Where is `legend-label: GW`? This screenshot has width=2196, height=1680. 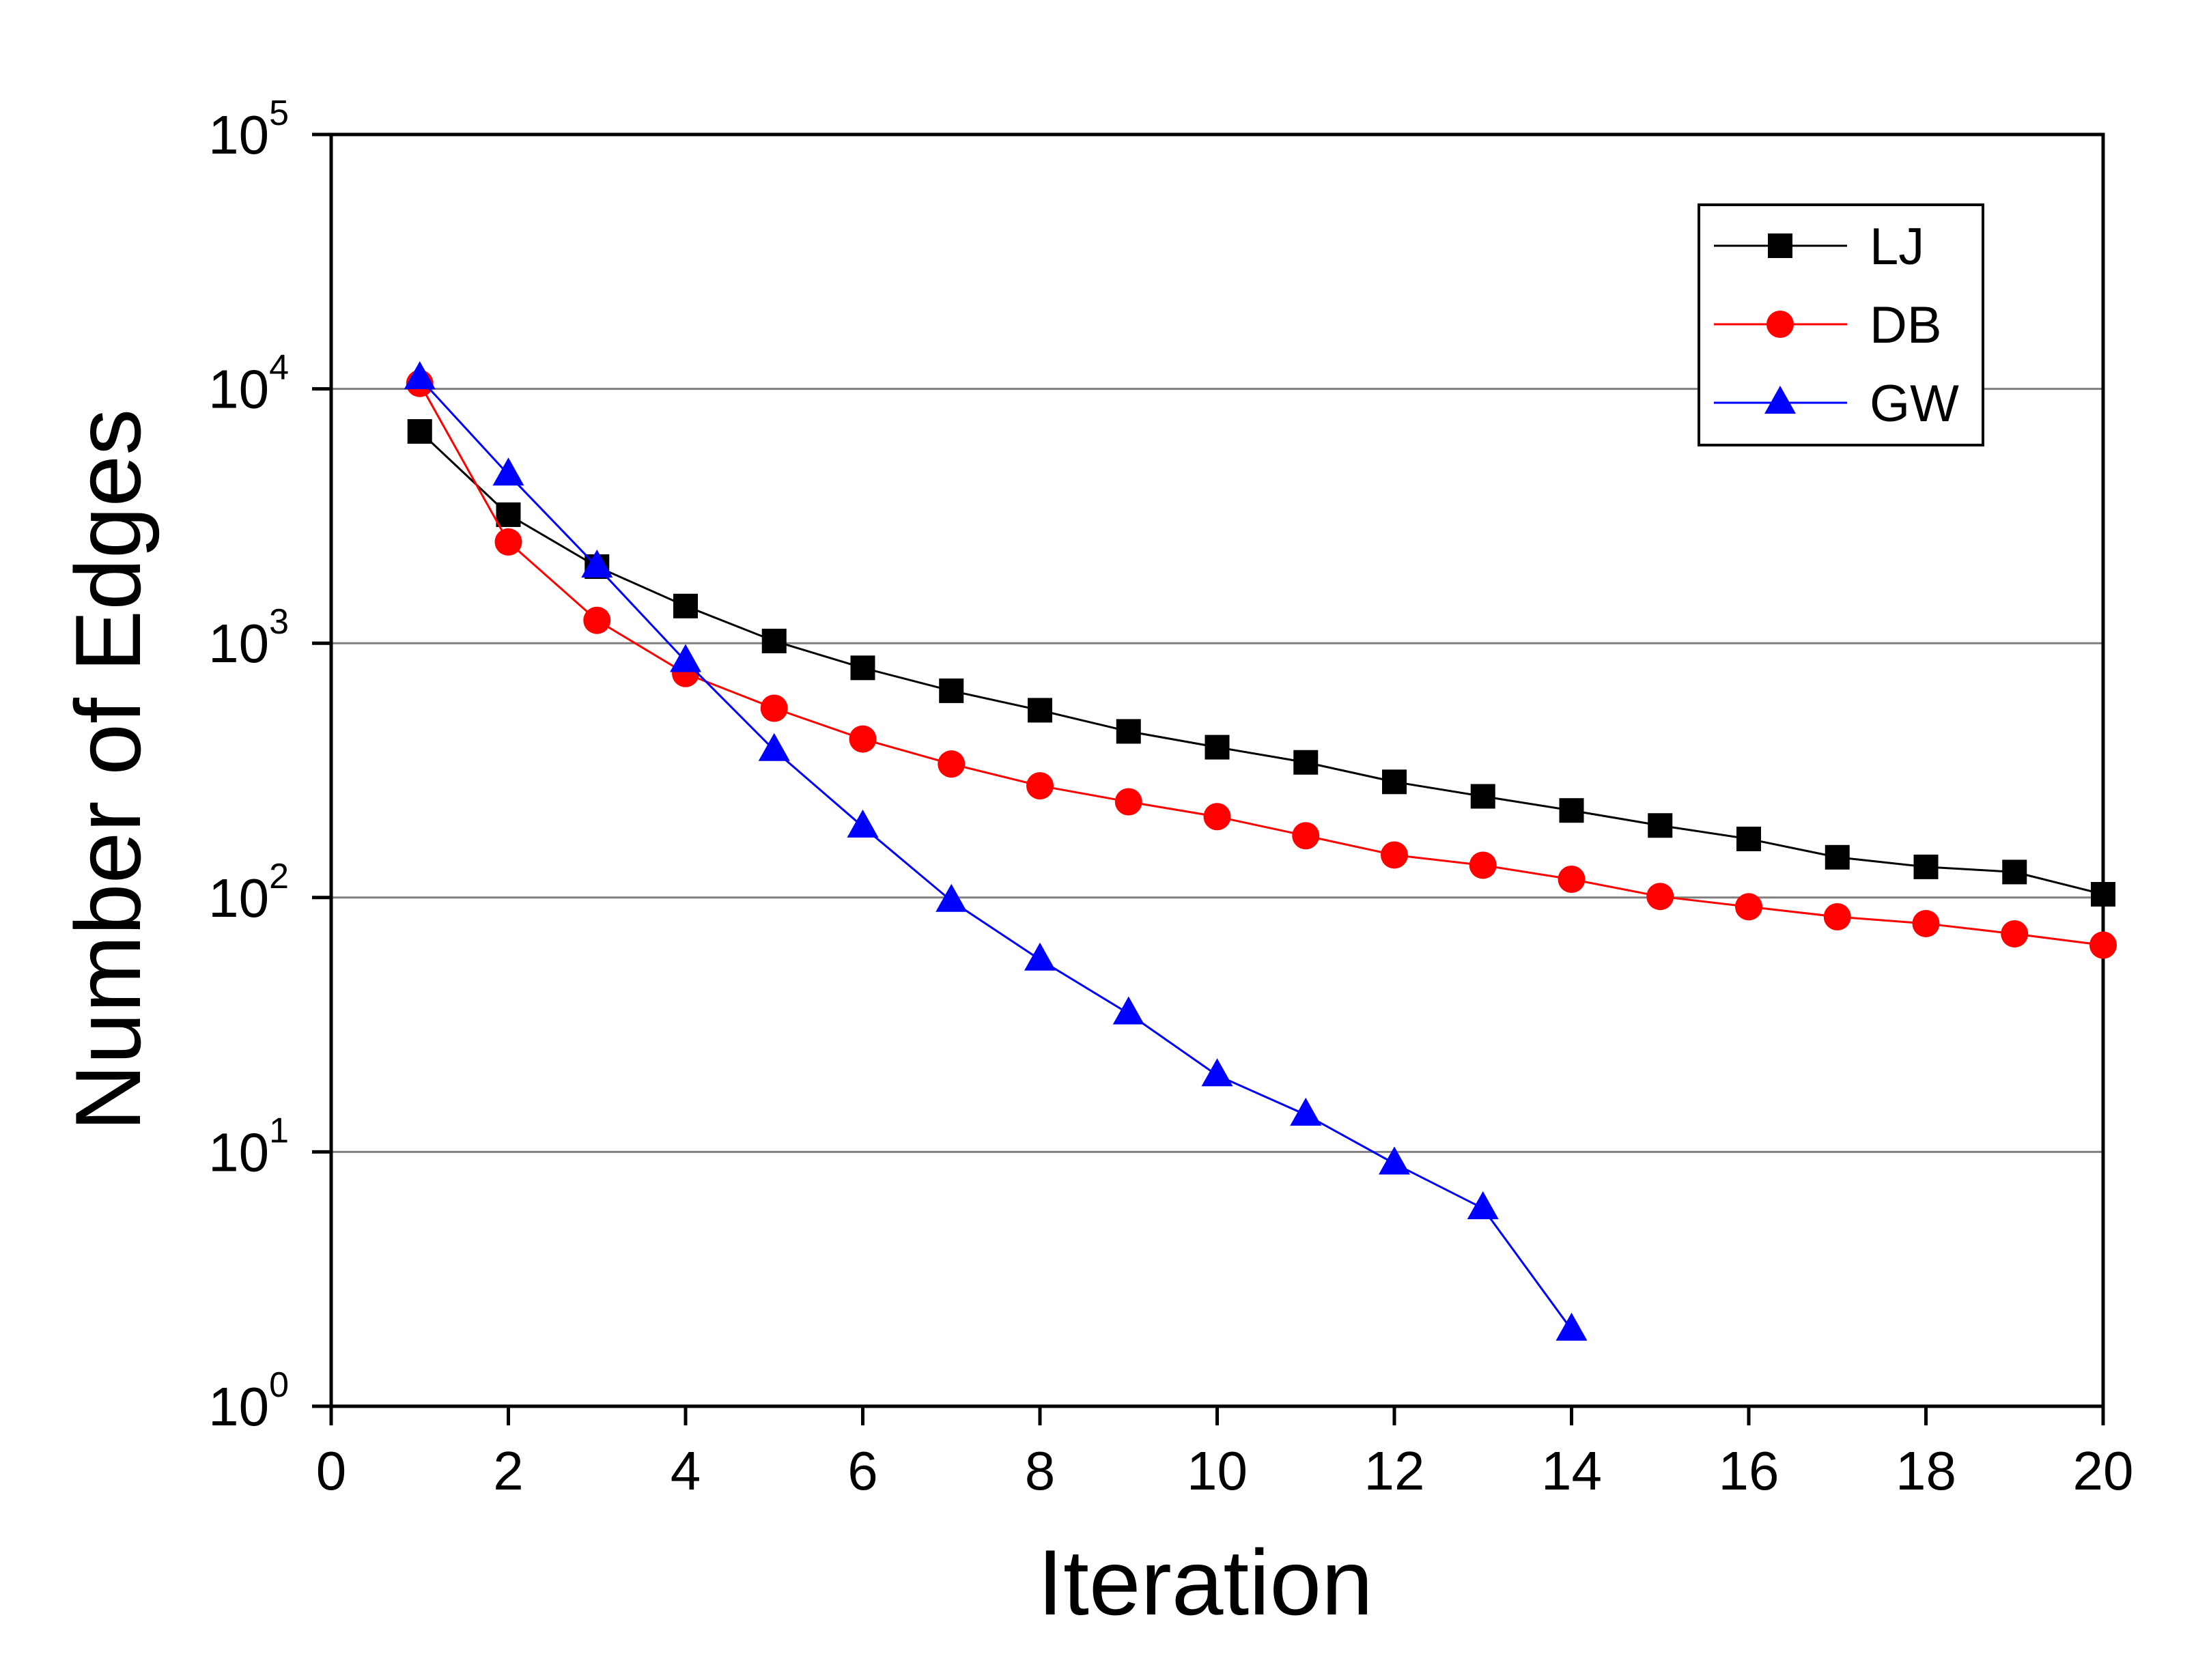 legend-label: GW is located at coordinates (1915, 404).